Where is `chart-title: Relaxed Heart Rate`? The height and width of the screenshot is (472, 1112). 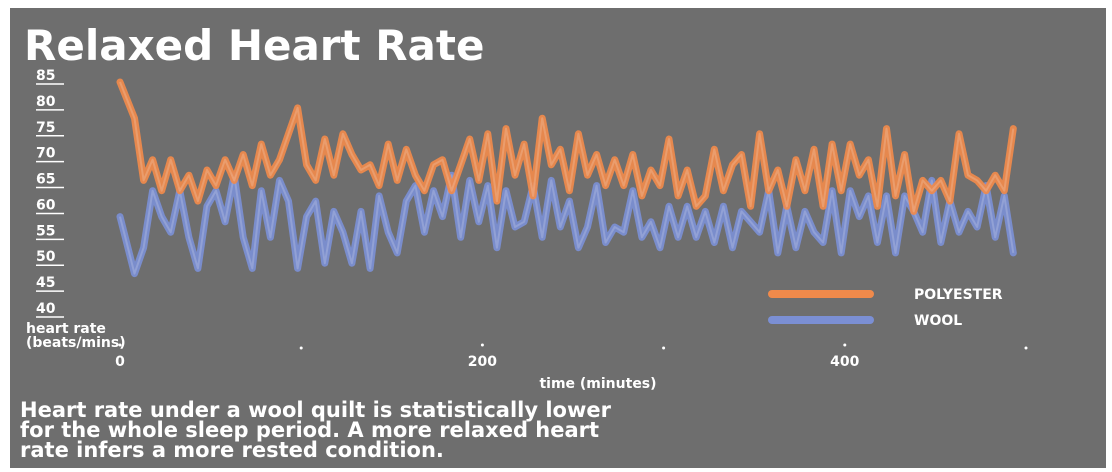
chart-title: Relaxed Heart Rate is located at coordinates (254, 45).